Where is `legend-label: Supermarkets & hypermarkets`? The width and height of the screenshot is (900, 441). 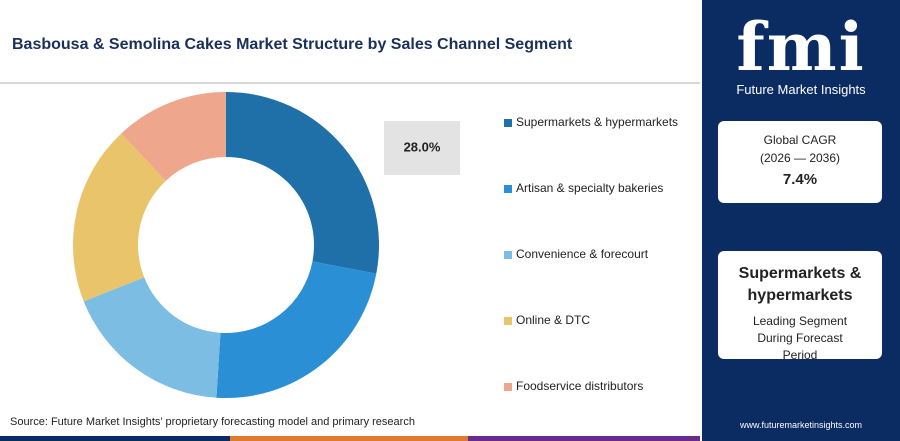
legend-label: Supermarkets & hypermarkets is located at coordinates (597, 122).